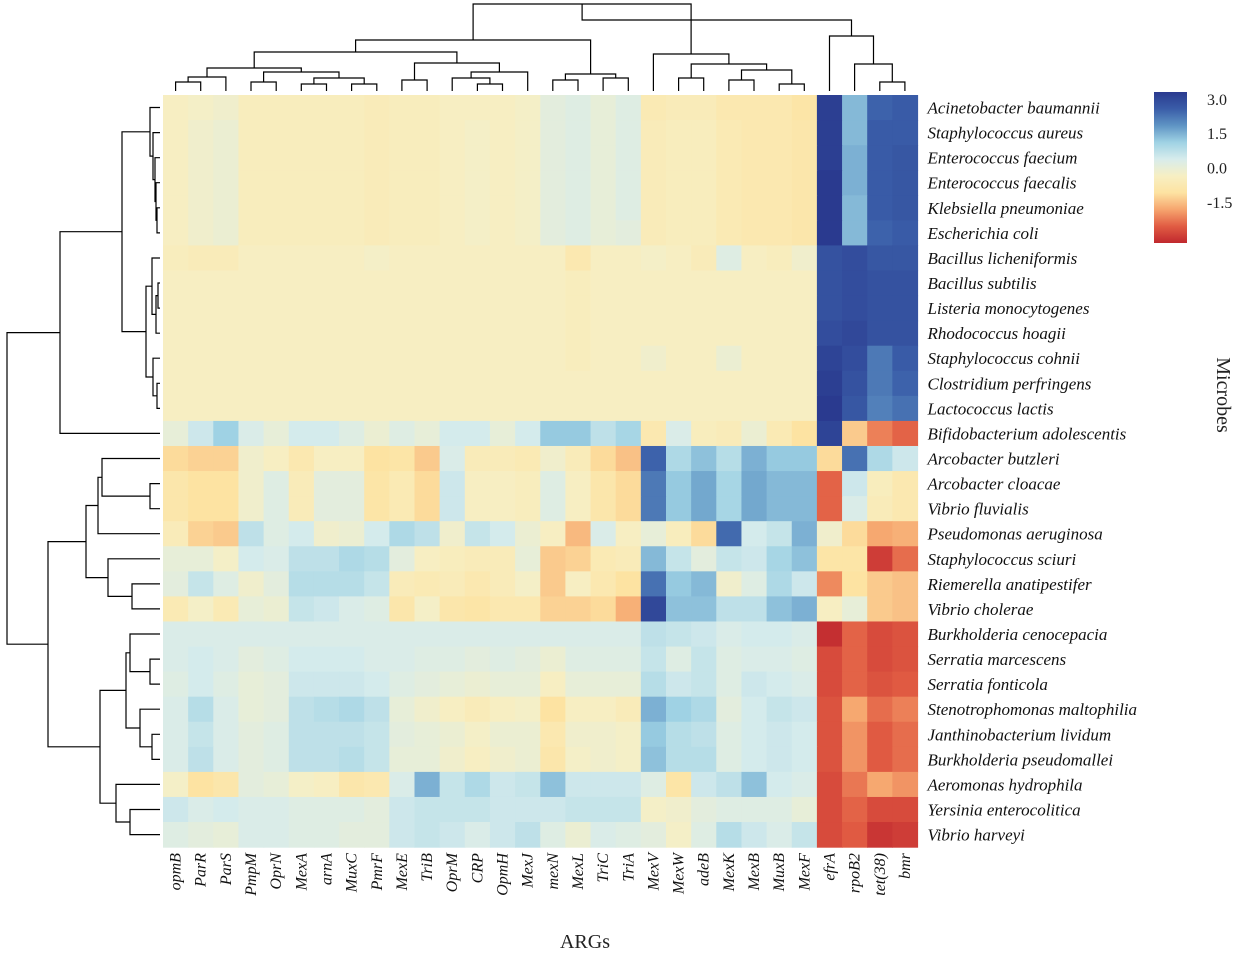 This screenshot has width=1248, height=954. Describe the element at coordinates (628, 867) in the screenshot. I see `column-label: TriA` at that location.